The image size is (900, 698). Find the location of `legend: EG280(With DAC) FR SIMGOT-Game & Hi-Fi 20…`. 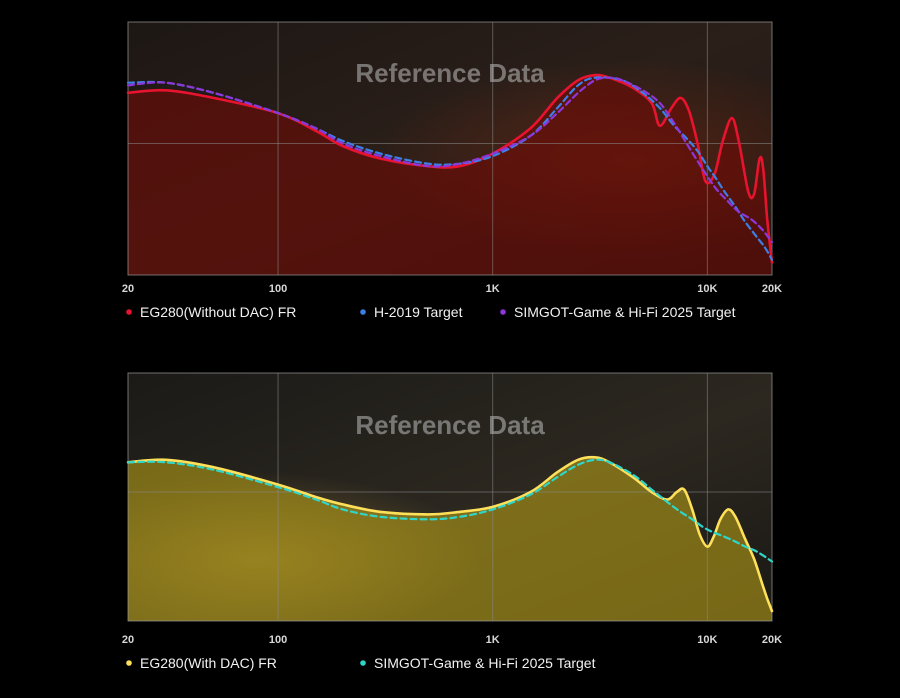

legend: EG280(With DAC) FR SIMGOT-Game & Hi-Fi 20… is located at coordinates (361, 663).